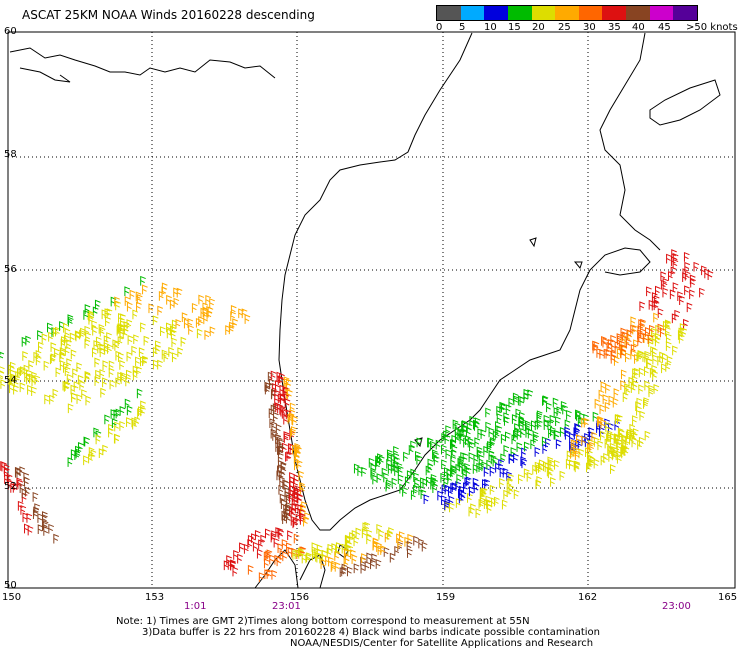 The height and width of the screenshot is (650, 740). Describe the element at coordinates (10, 380) in the screenshot. I see `lat-label: 54` at that location.